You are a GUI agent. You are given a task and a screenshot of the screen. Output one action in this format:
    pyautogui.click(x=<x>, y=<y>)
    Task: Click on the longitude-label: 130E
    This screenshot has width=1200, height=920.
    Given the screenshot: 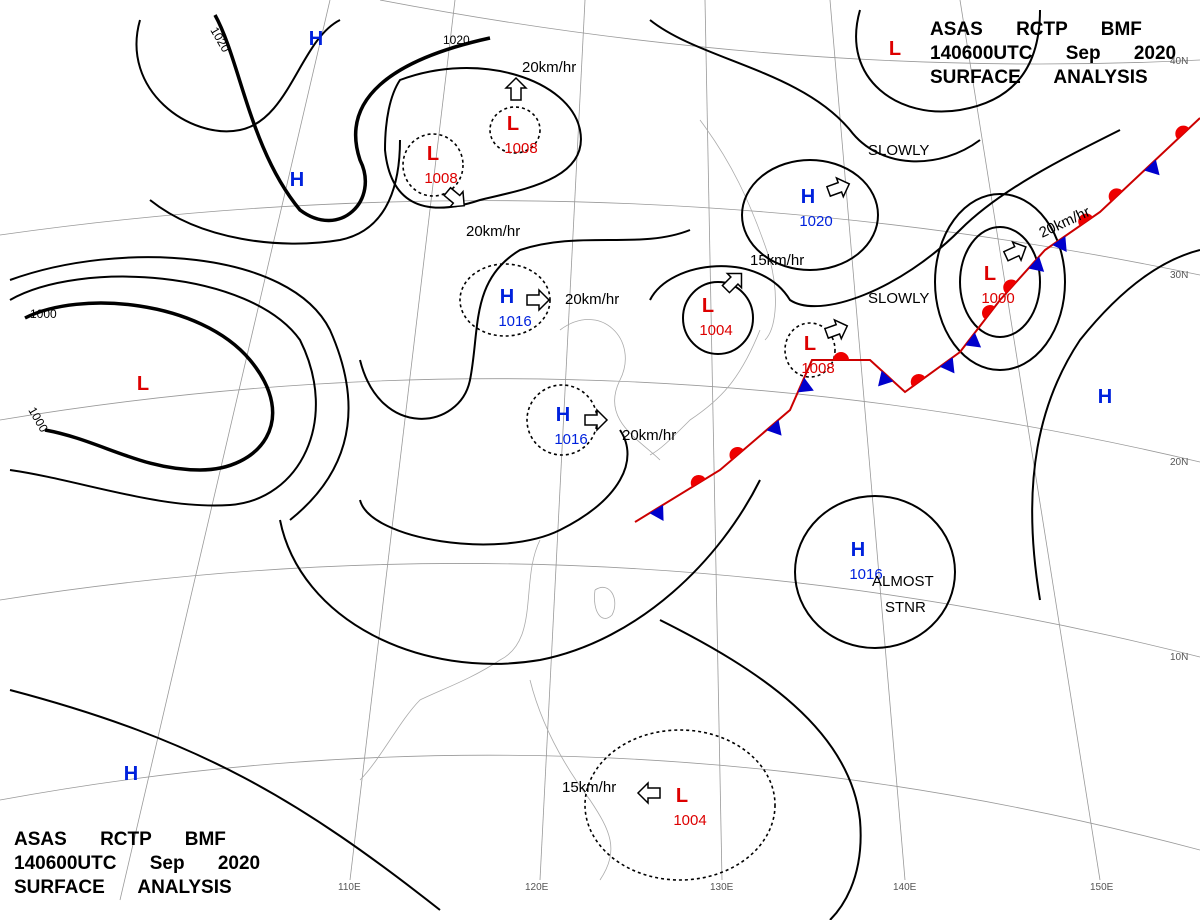 What is the action you would take?
    pyautogui.click(x=722, y=887)
    